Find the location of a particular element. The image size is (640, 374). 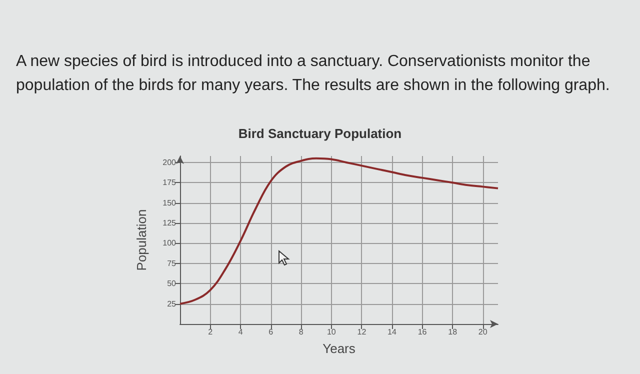

y-tick-label: 100 is located at coordinates (169, 243).